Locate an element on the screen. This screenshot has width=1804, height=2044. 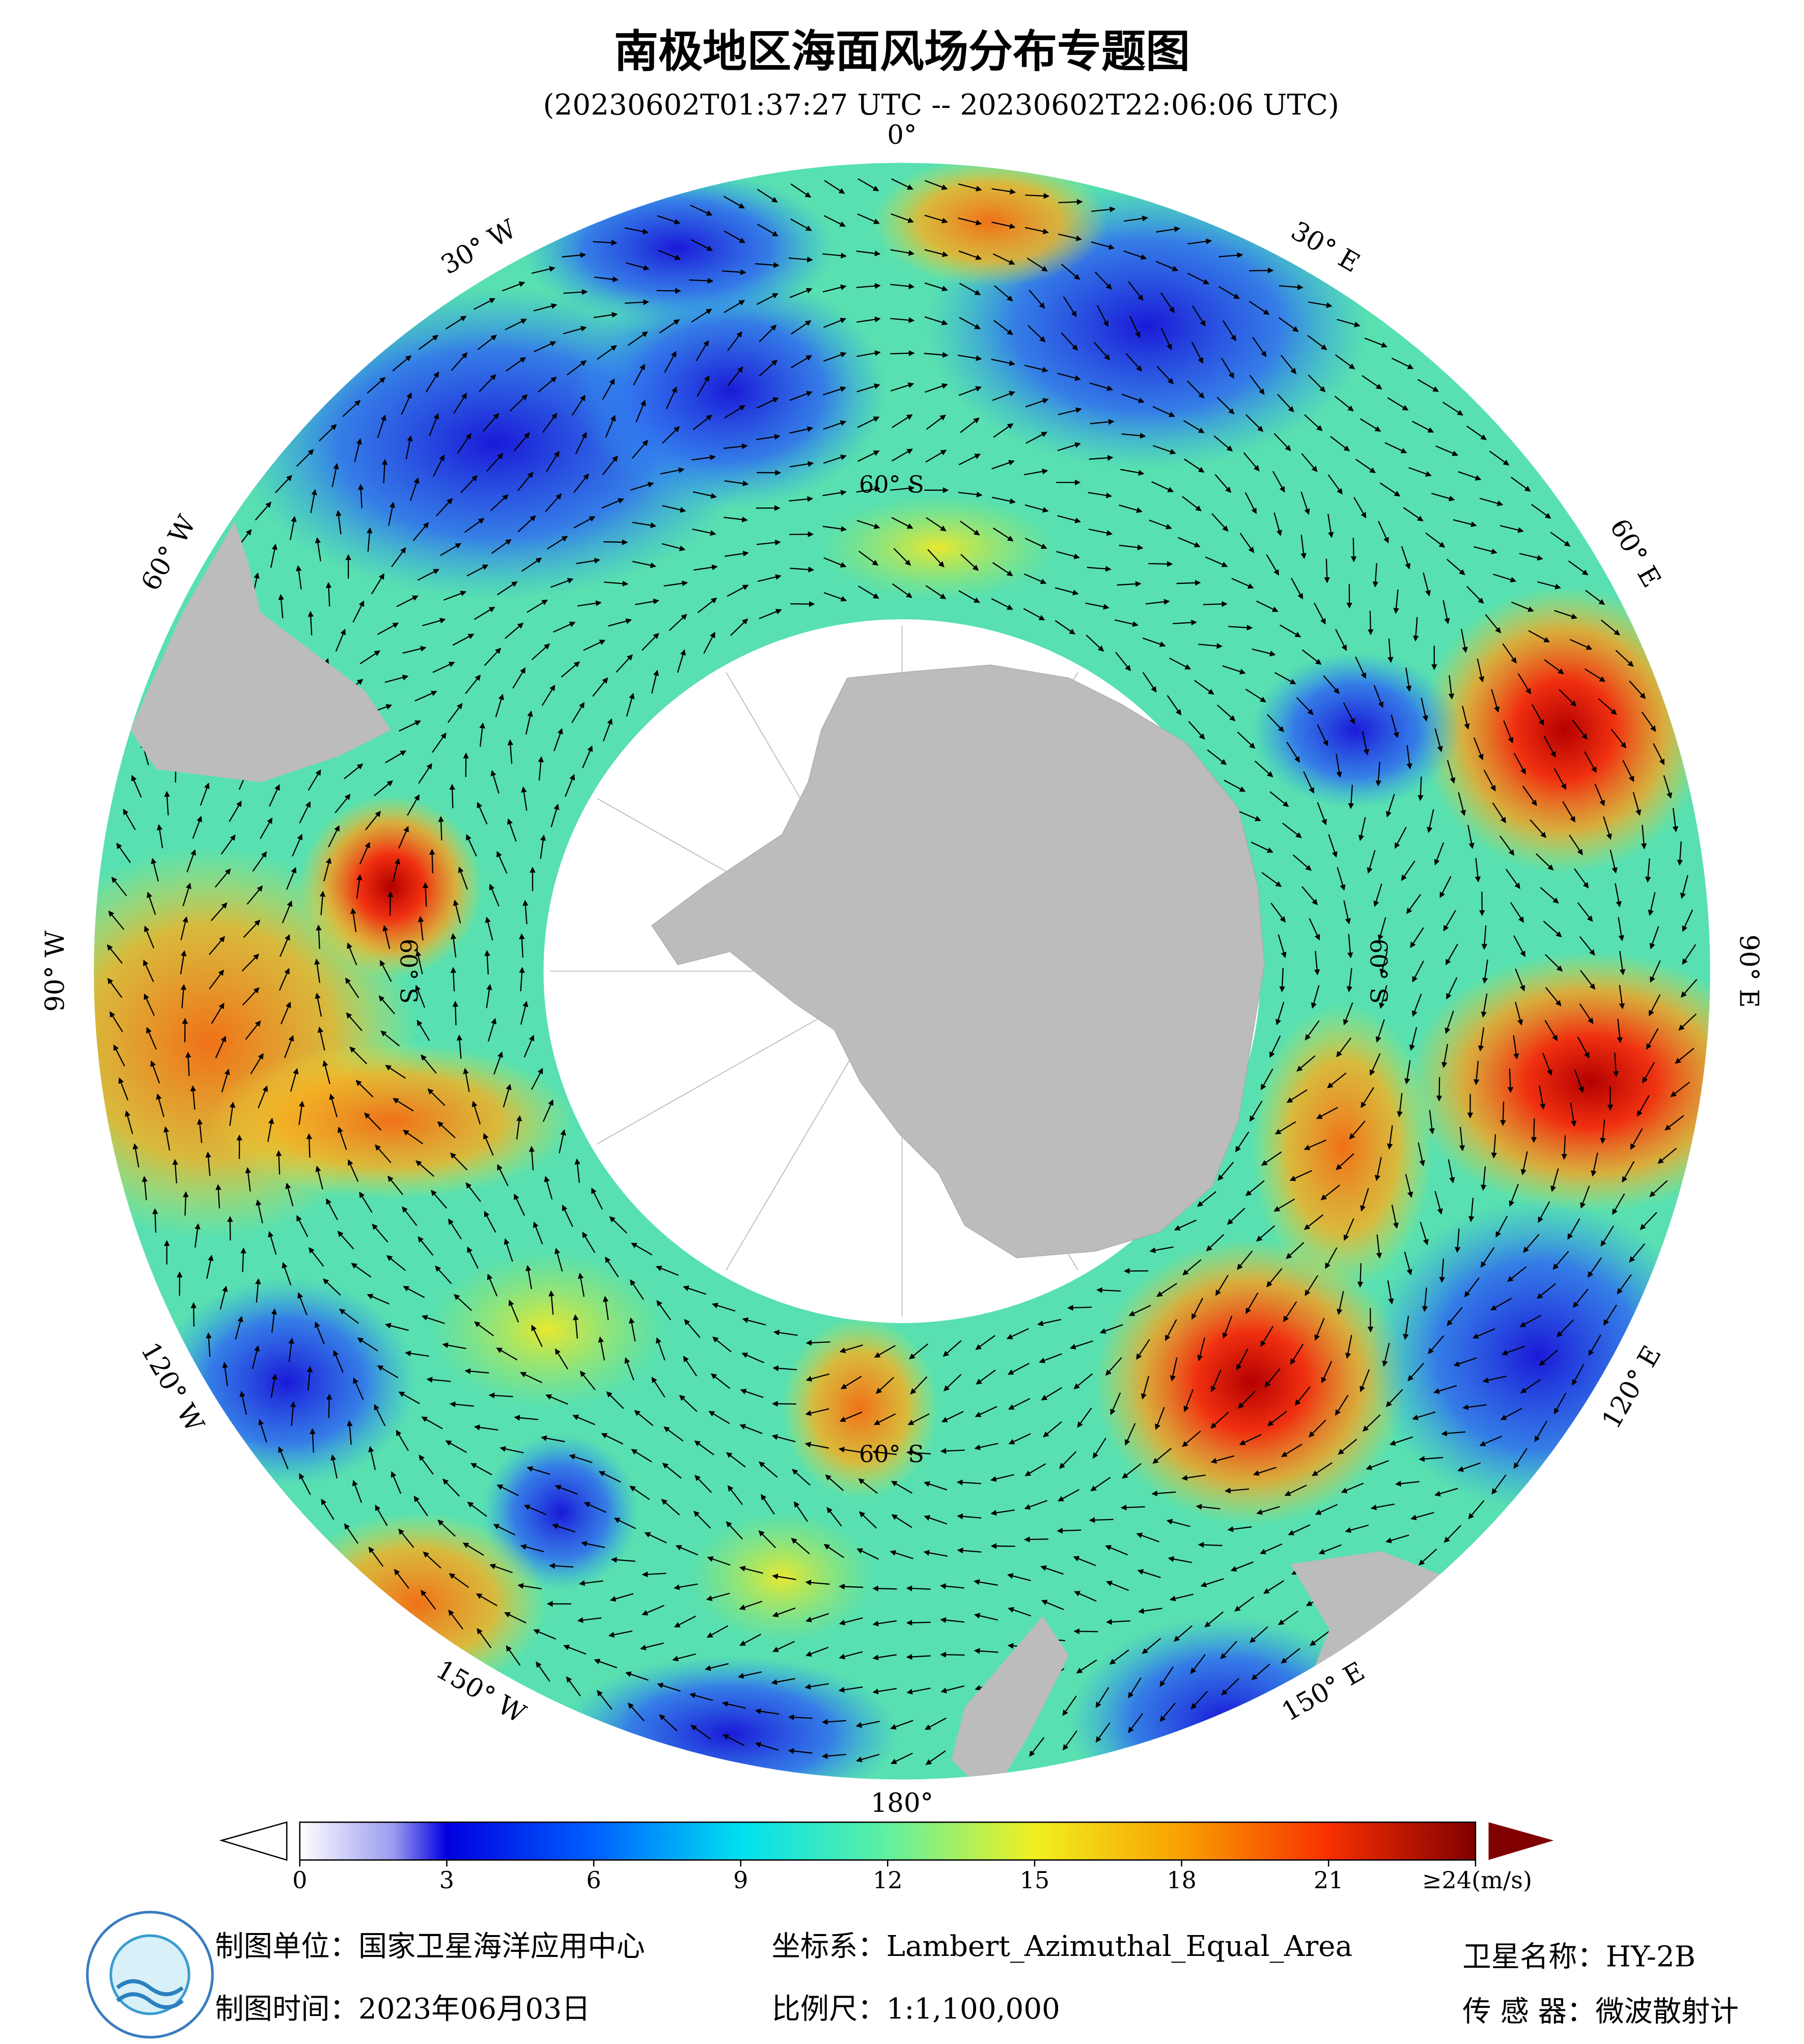
colorbar: 0 3 6 9 12 15 18 21 ≥24(m/s) is located at coordinates (886, 1857).